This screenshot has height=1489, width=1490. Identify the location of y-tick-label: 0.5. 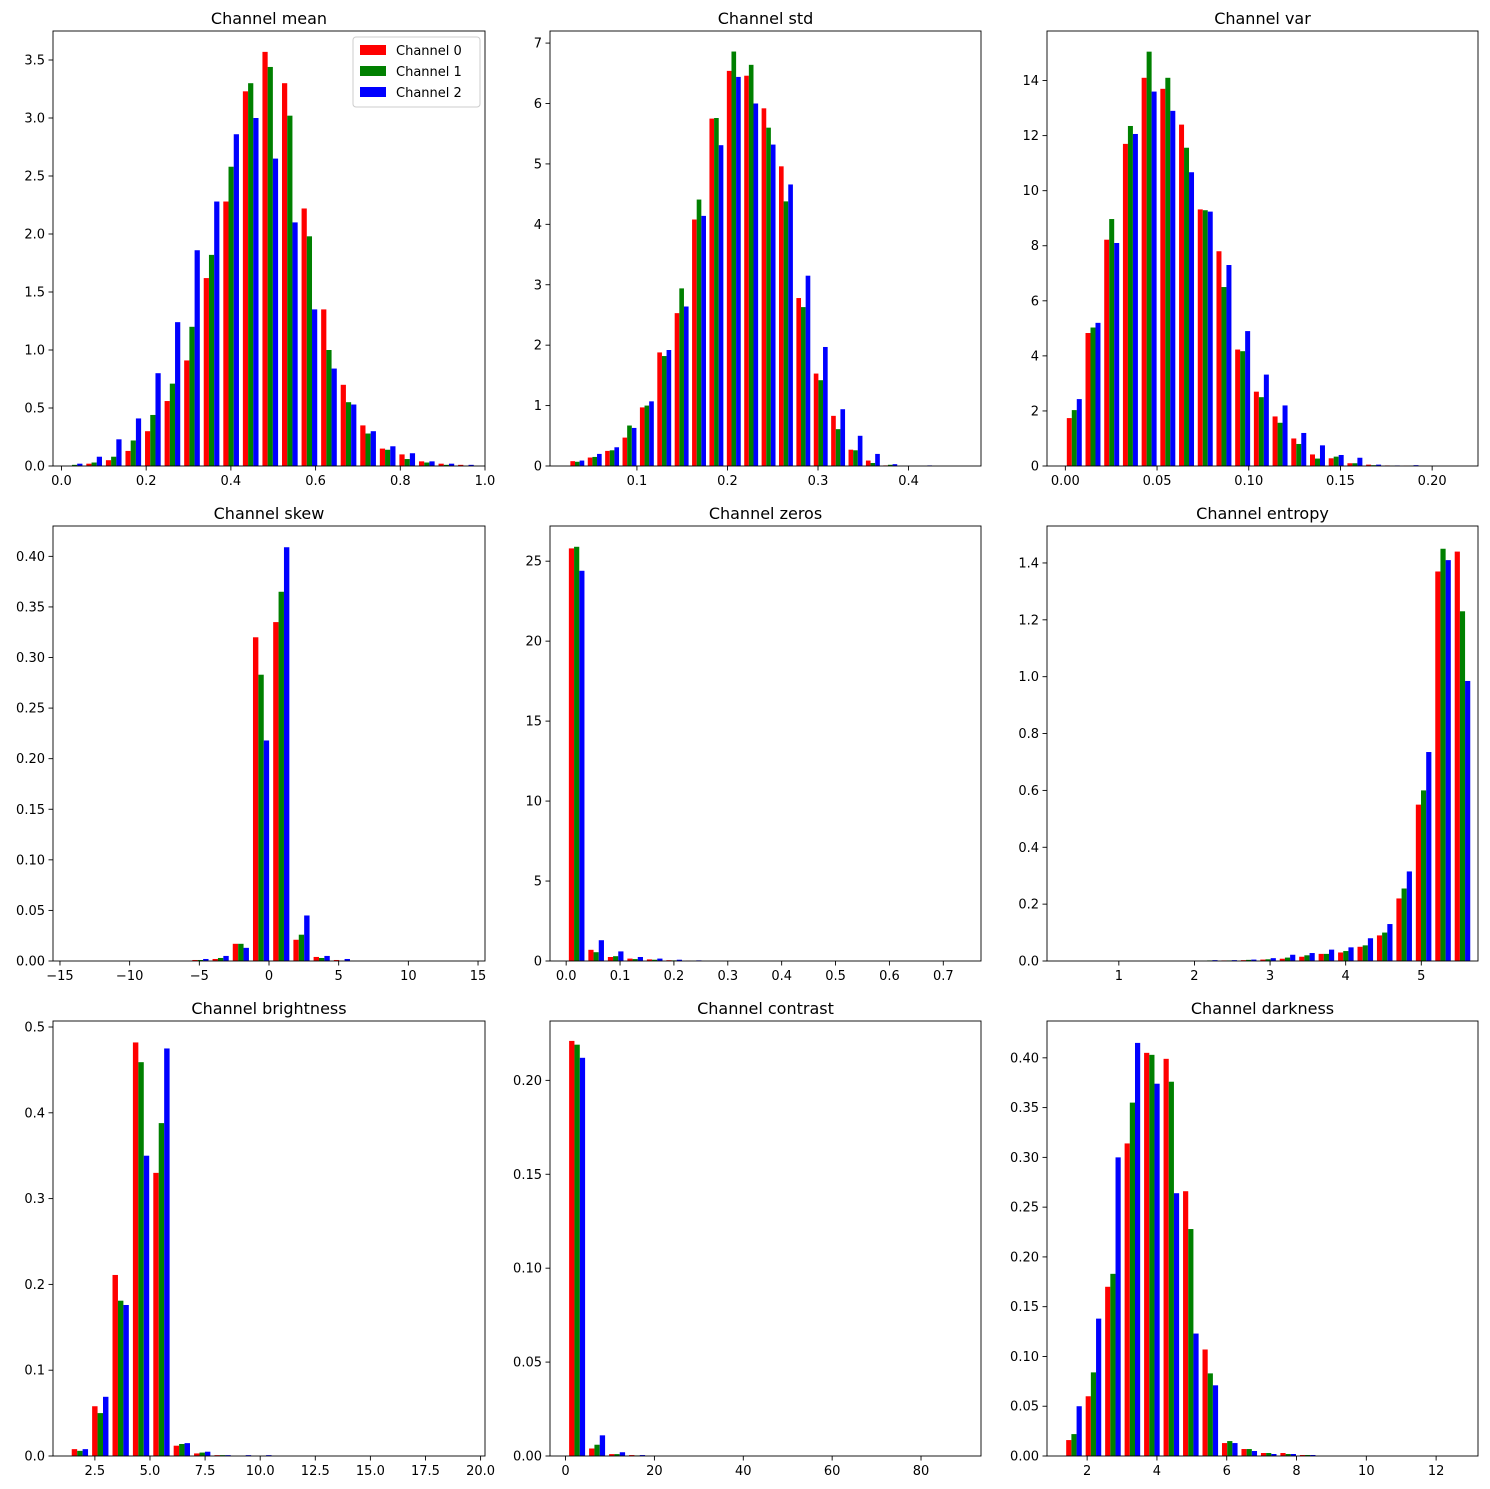
(34, 1028).